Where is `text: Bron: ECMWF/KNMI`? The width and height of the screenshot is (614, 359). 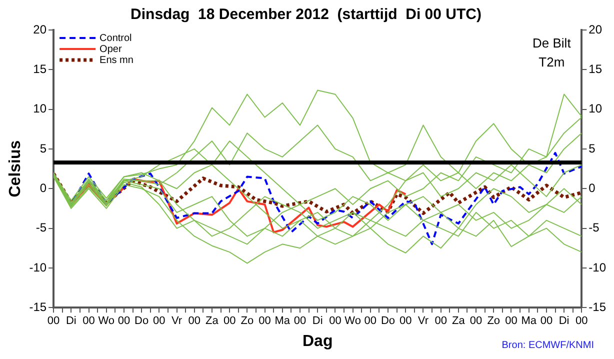
text: Bron: ECMWF/KNMI is located at coordinates (548, 345).